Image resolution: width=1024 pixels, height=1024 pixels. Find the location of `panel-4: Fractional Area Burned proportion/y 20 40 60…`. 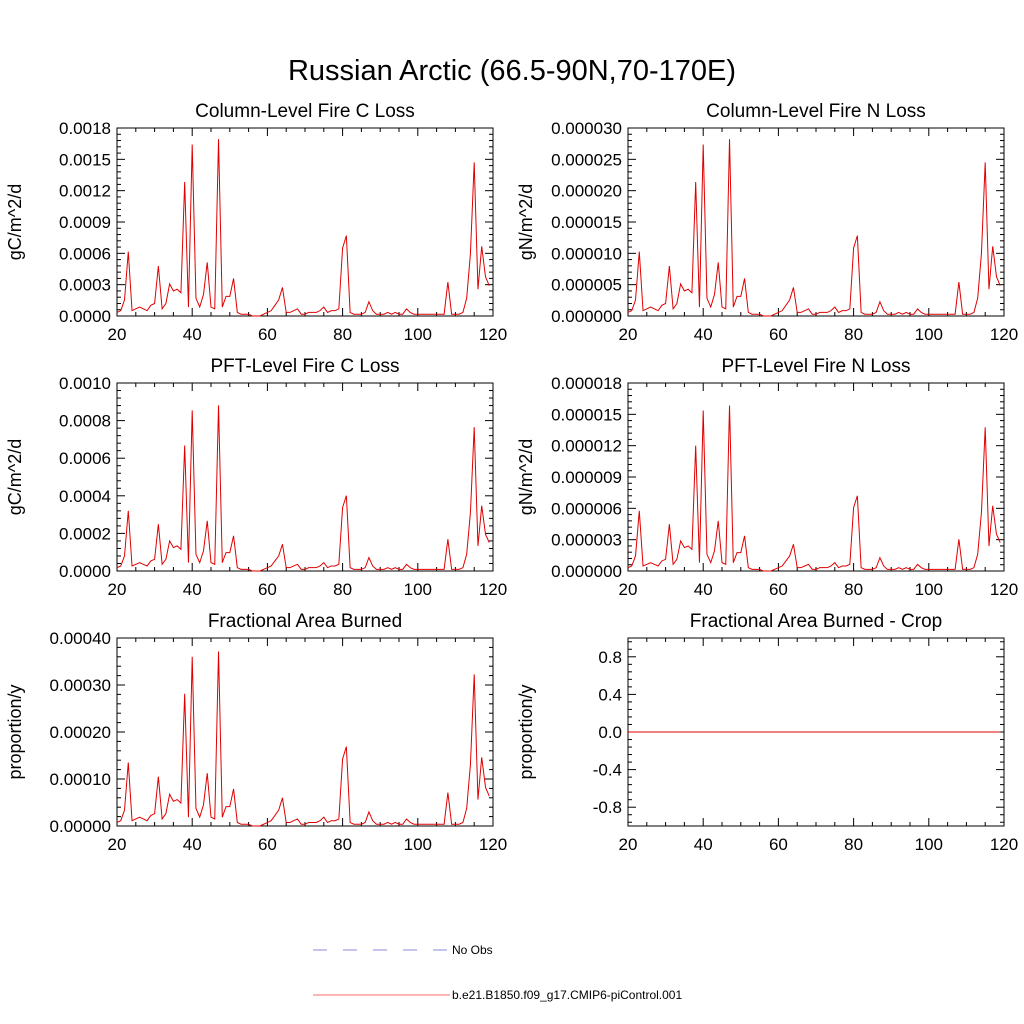

panel-4: Fractional Area Burned proportion/y 20 40 60… is located at coordinates (256, 732).